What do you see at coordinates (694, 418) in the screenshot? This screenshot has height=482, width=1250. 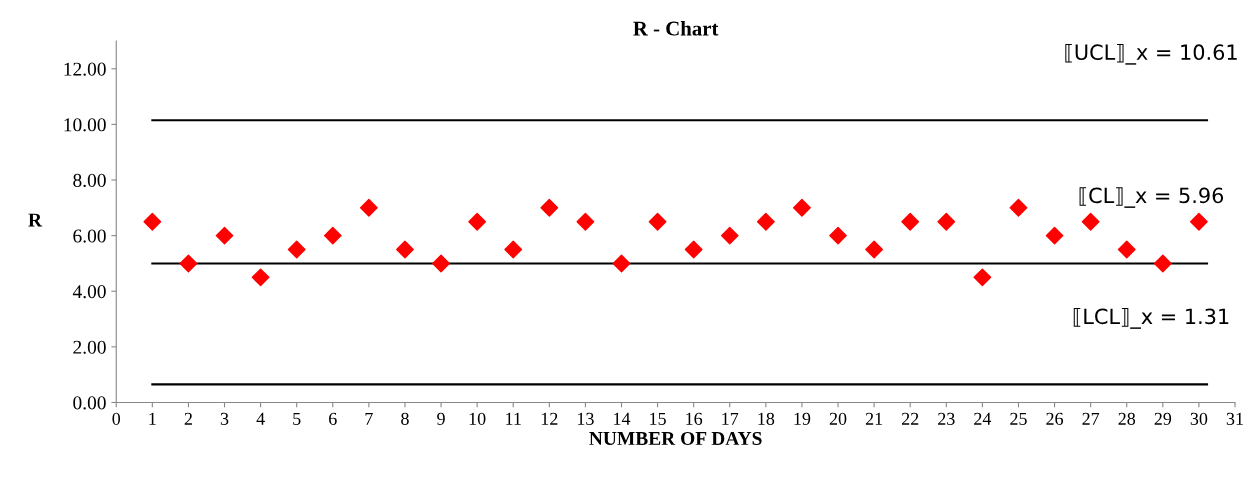 I see `x-tick-label: 16` at bounding box center [694, 418].